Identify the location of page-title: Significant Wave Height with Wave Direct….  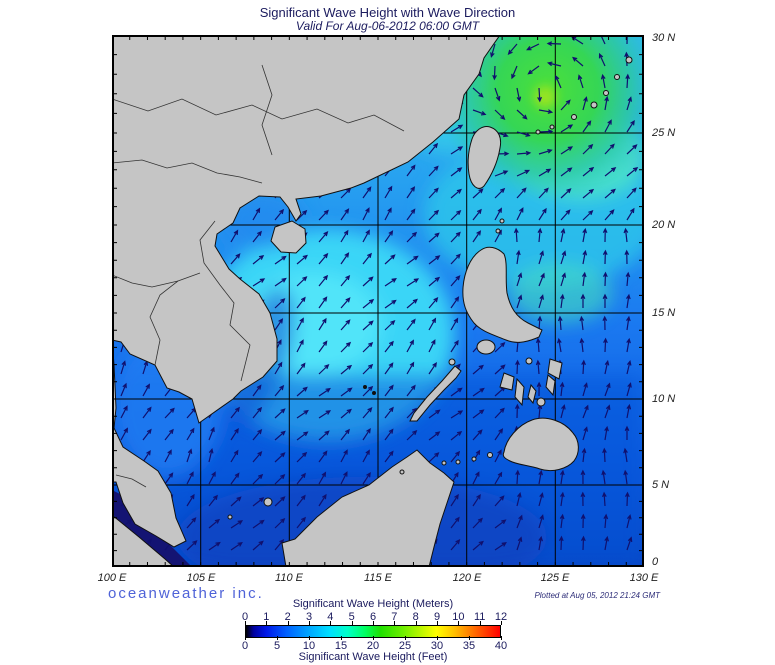
(387, 12).